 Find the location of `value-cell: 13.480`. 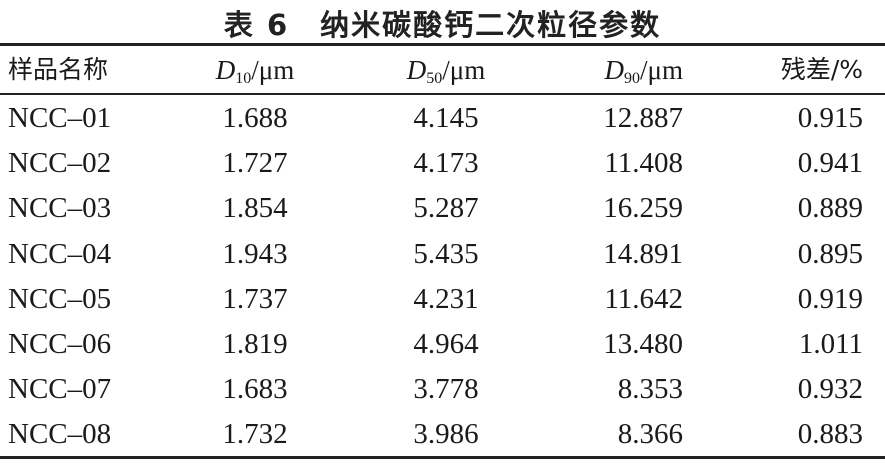

value-cell: 13.480 is located at coordinates (643, 344).